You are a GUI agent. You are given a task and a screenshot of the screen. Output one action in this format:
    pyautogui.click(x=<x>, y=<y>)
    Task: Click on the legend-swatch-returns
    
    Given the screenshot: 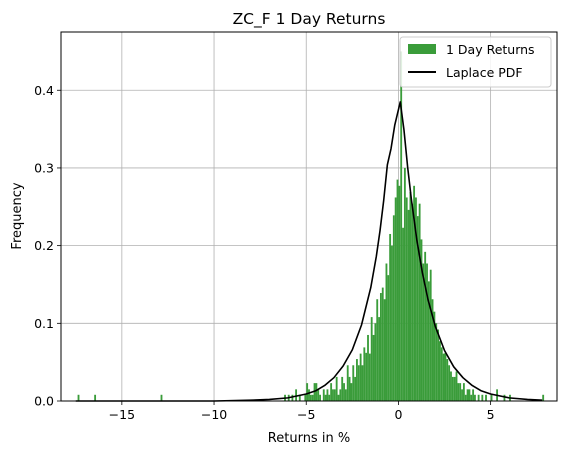 What is the action you would take?
    pyautogui.click(x=422, y=49)
    